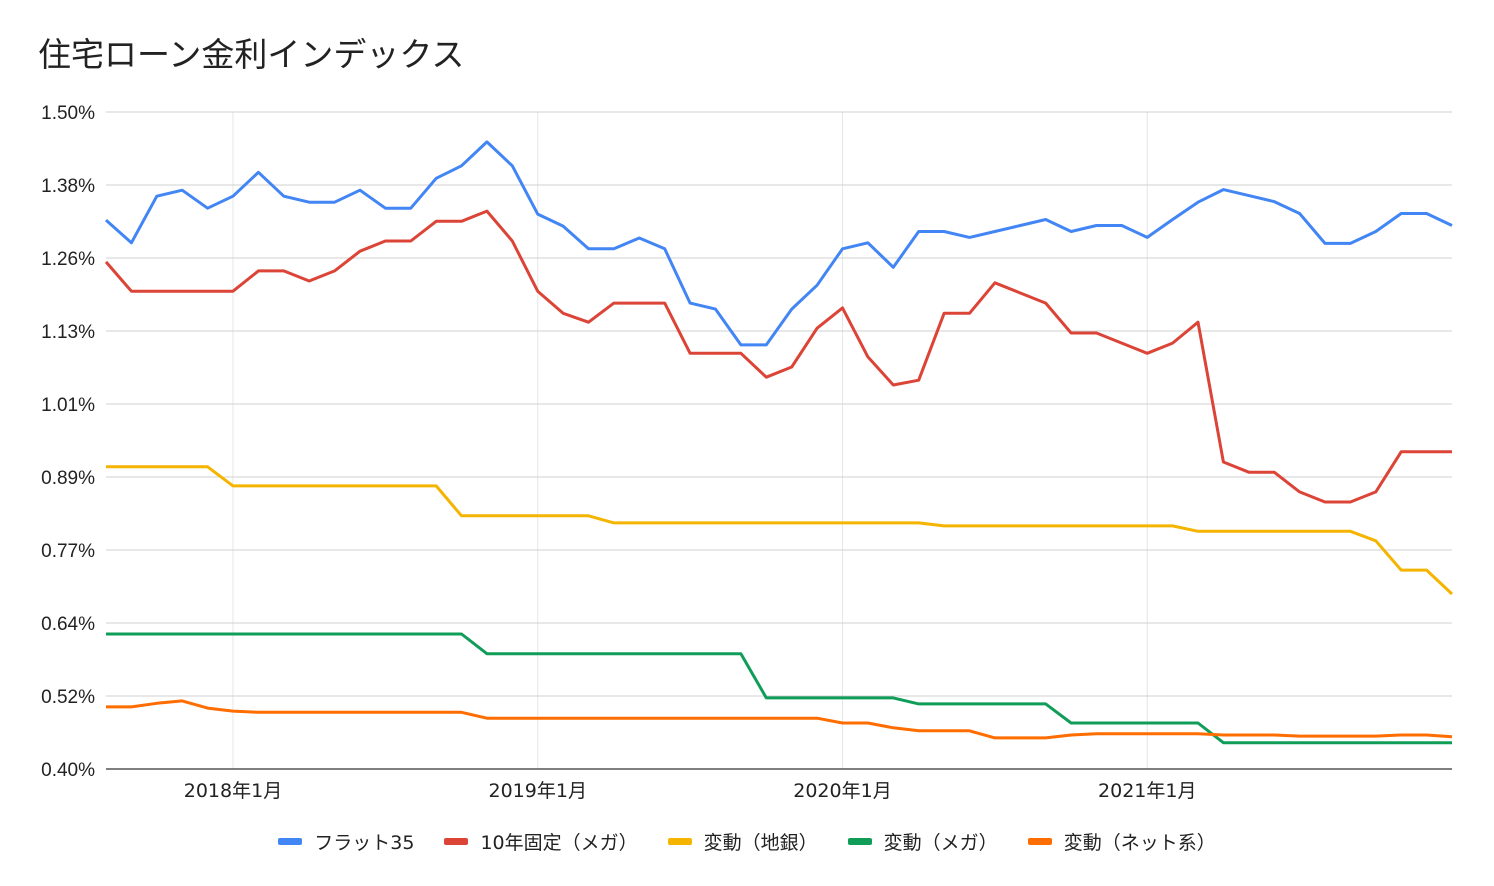  I want to click on y-tick-label: 1.13%, so click(68, 332).